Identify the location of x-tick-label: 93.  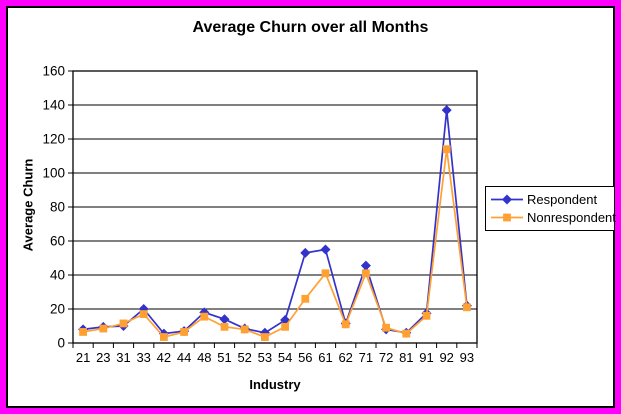
(467, 357).